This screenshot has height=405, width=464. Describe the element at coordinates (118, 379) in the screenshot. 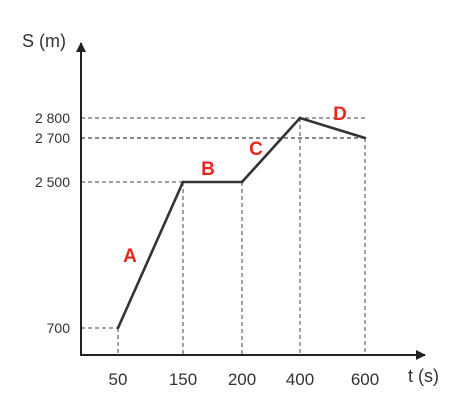

I see `x-tick-label-50: 50` at that location.